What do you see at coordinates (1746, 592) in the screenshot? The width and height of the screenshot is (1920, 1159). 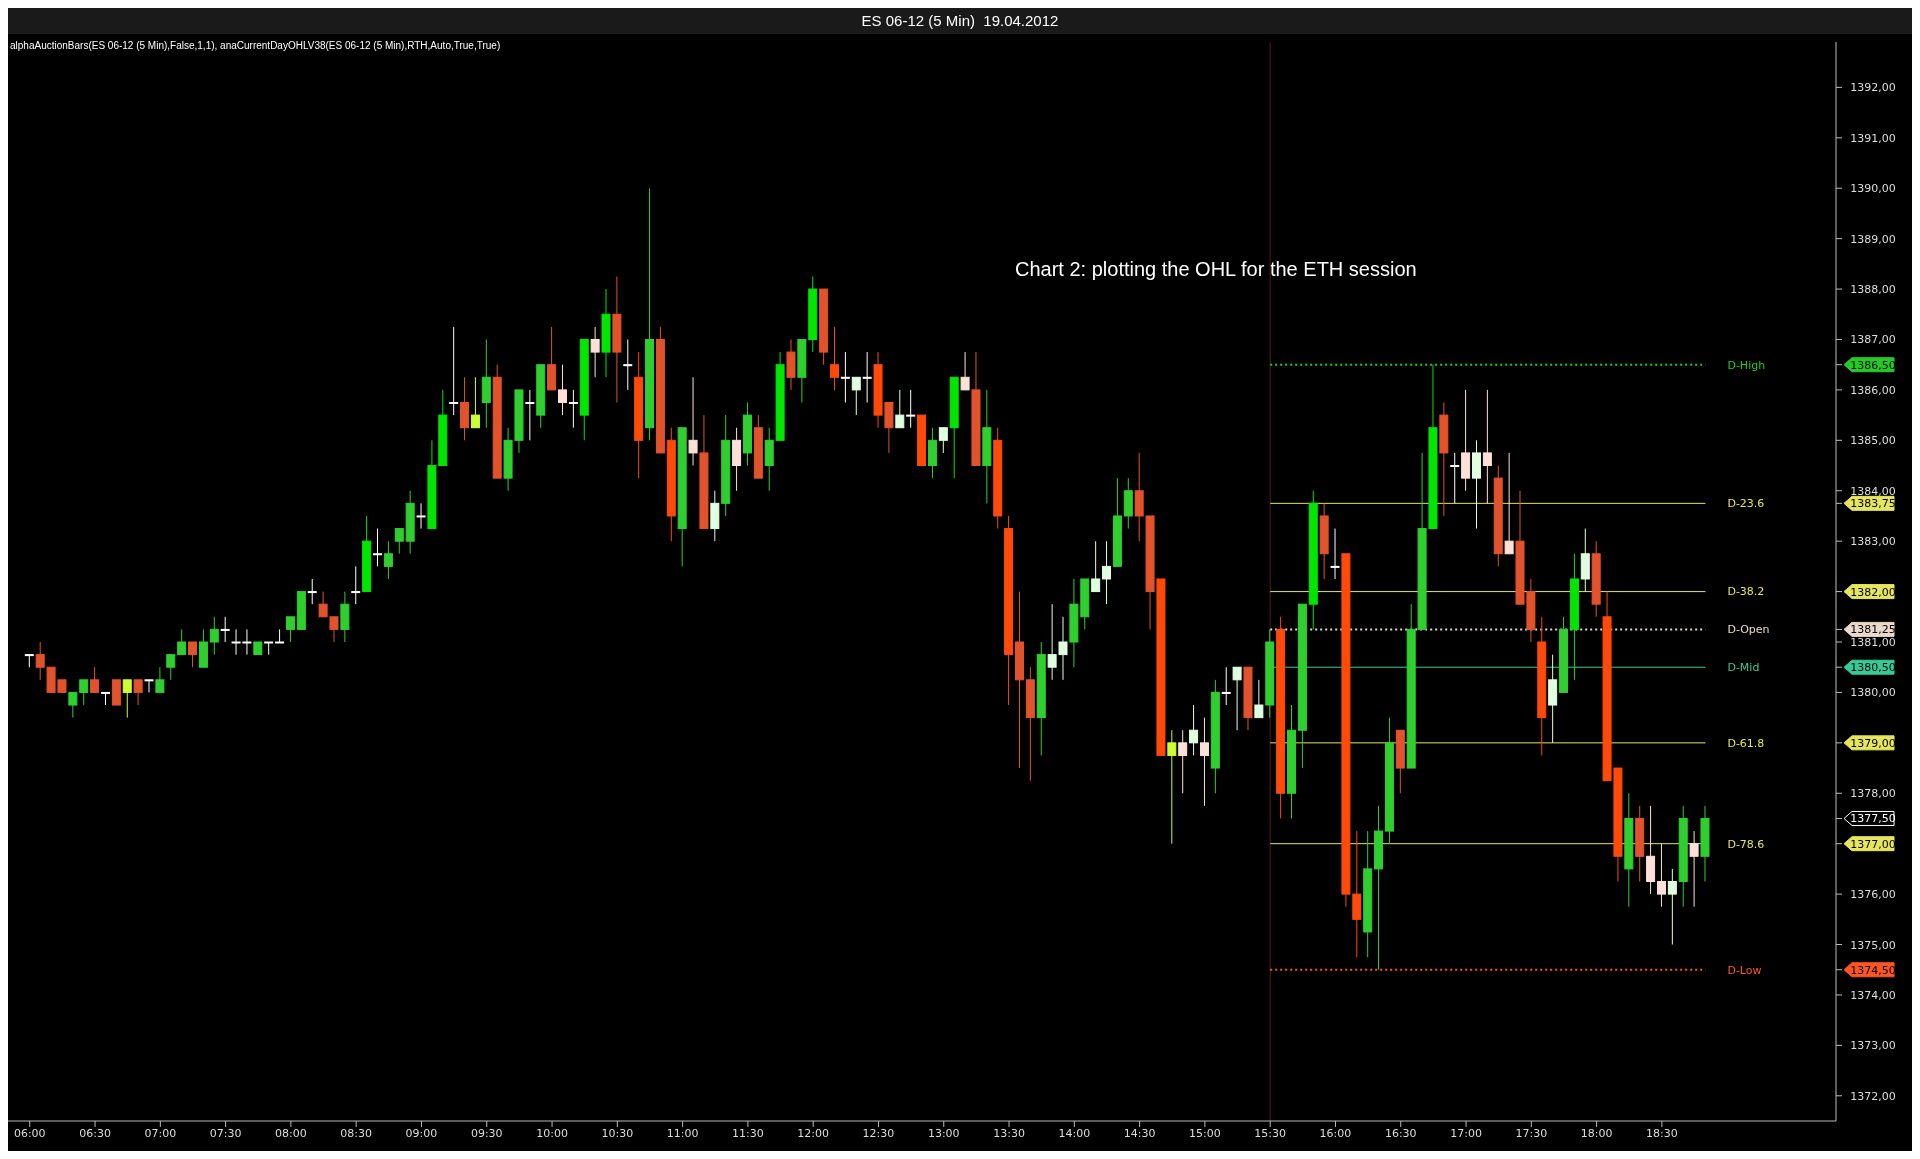 I see `ref-line-label: D-38.2` at bounding box center [1746, 592].